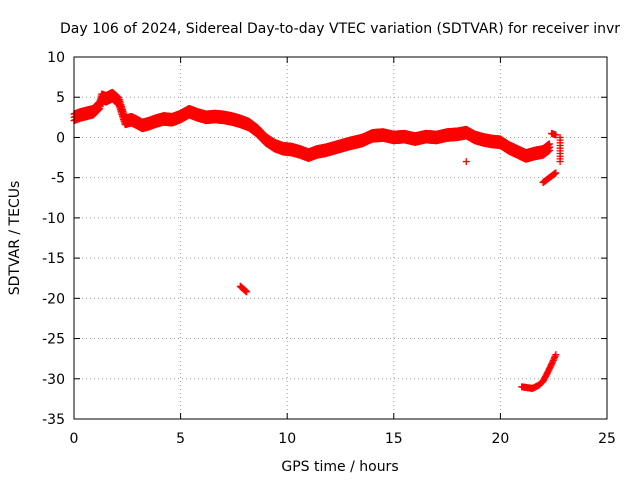 The image size is (640, 480). I want to click on y-tick-label: 10, so click(56, 58).